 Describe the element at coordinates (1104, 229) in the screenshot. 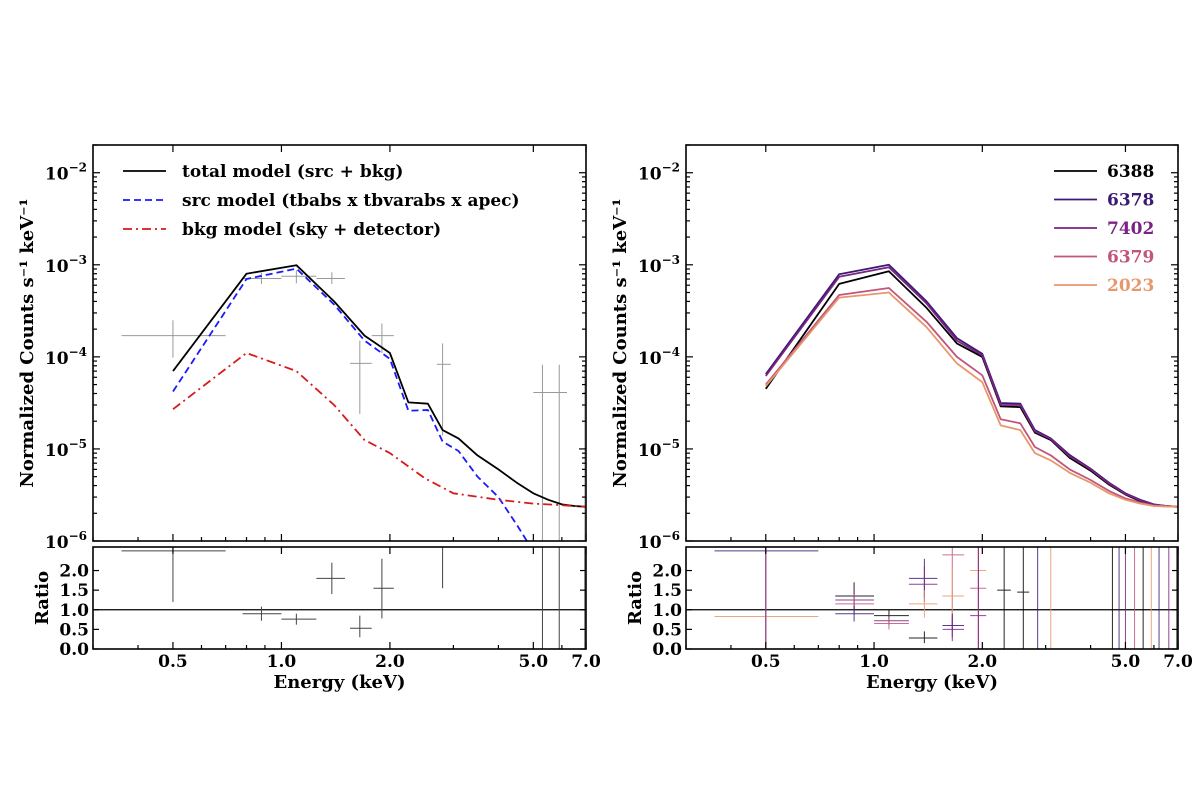

I see `legend: 6388 6378 7402 6379 2023` at that location.